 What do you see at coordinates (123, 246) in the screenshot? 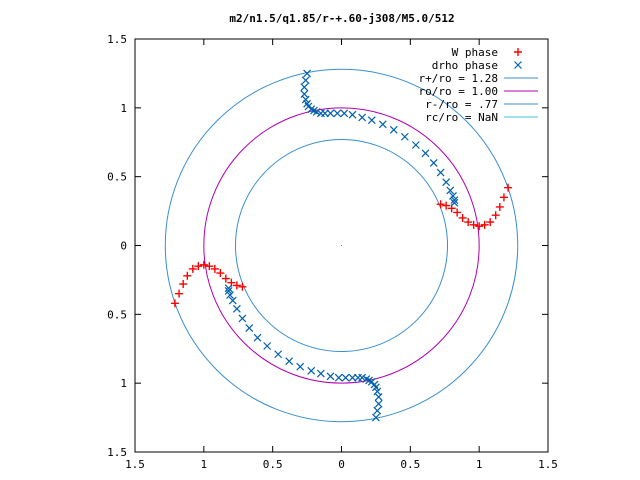
I see `y-tick-label: 0` at bounding box center [123, 246].